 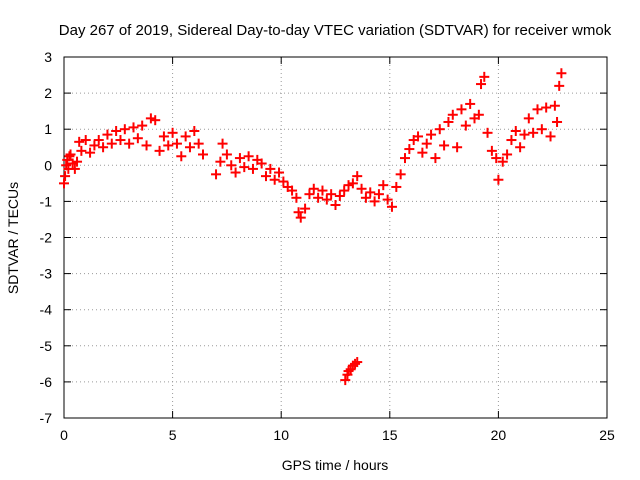 I want to click on y-tick-label: -1, so click(x=46, y=201).